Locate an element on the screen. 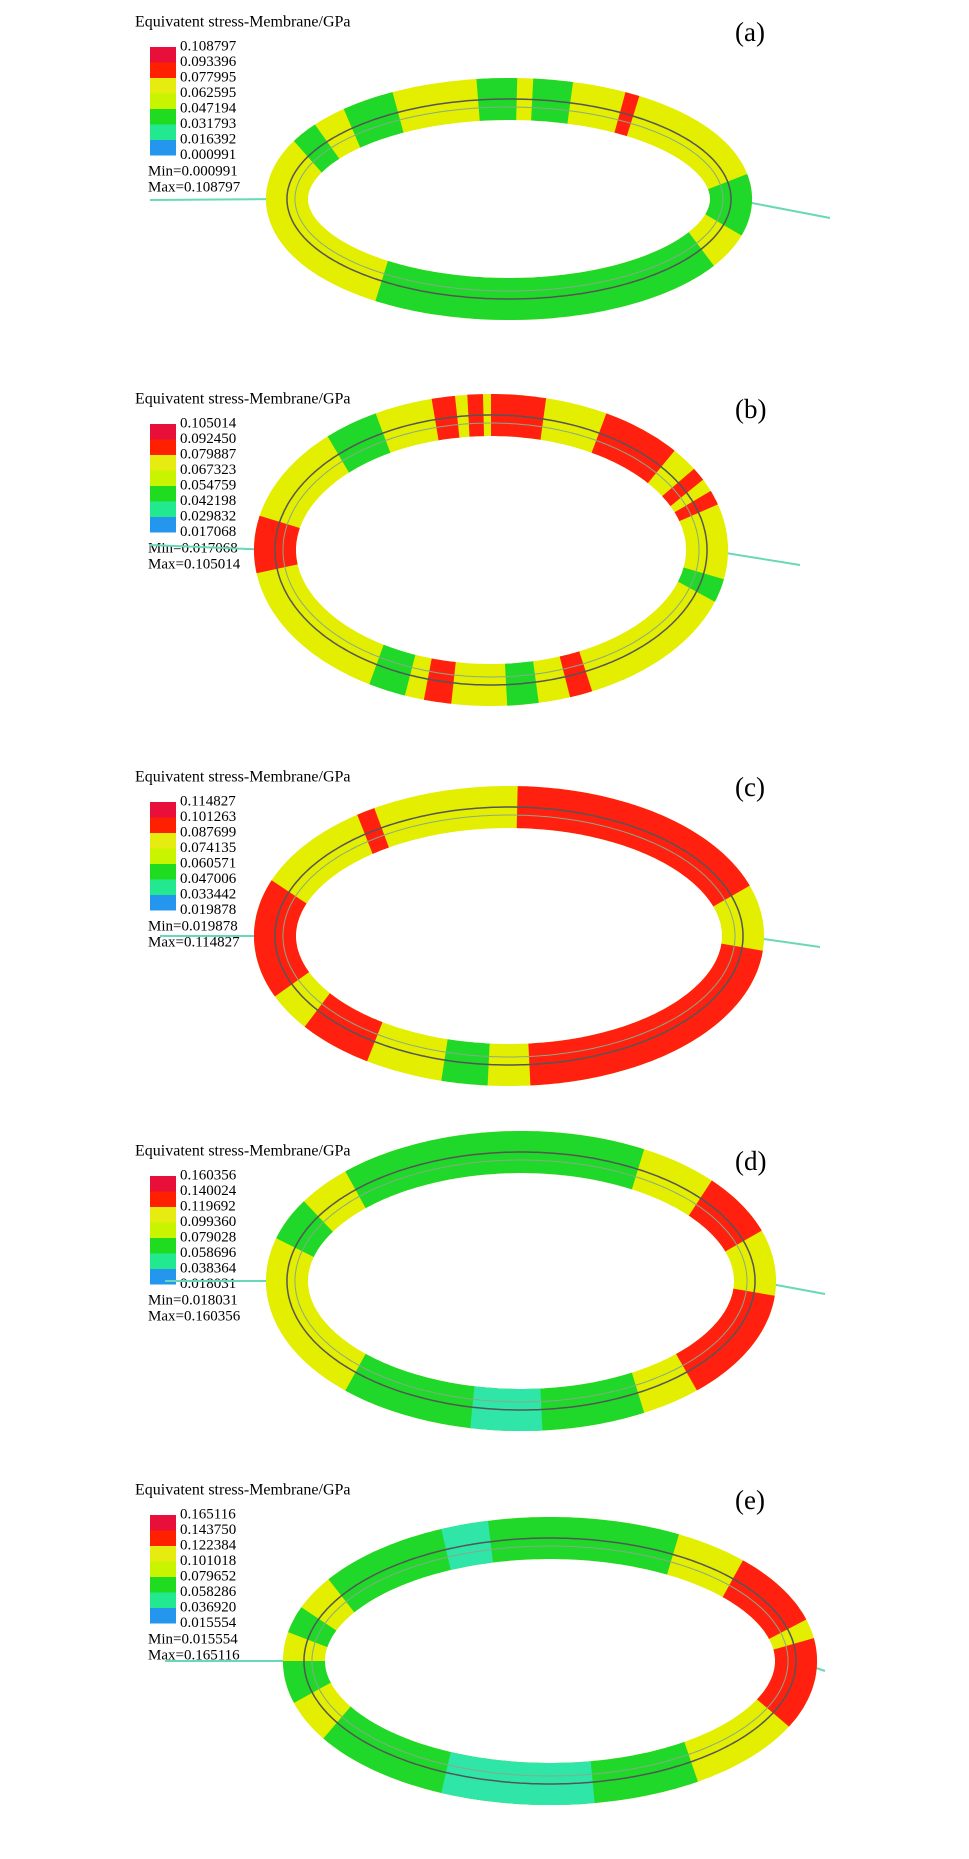 This screenshot has width=969, height=1859. legend-value: 0.101263 is located at coordinates (208, 817).